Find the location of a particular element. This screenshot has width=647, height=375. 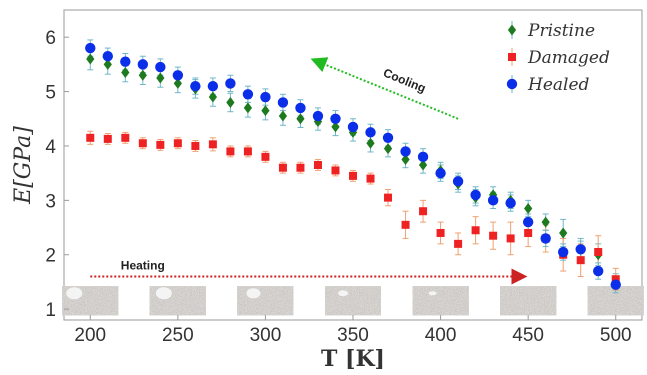

y-tick-label: 5 is located at coordinates (50, 93).